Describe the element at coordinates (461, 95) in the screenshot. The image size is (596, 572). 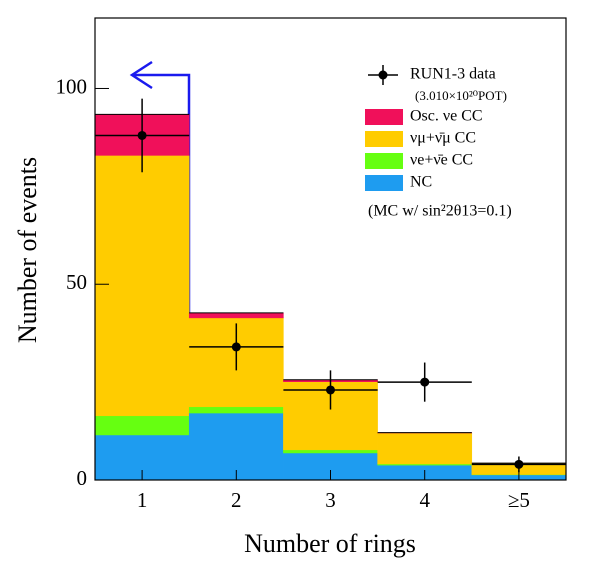
I see `legend-note: (3.010×10²⁰POT)` at that location.